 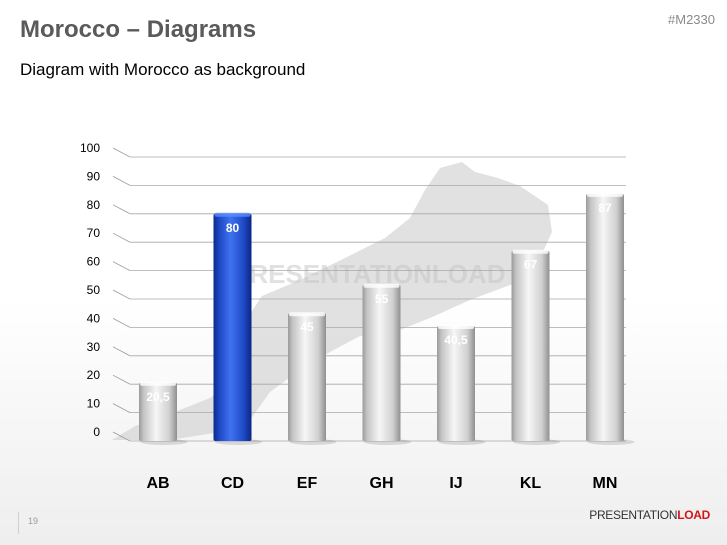 I want to click on page-title: Morocco – Diagrams, so click(x=138, y=29).